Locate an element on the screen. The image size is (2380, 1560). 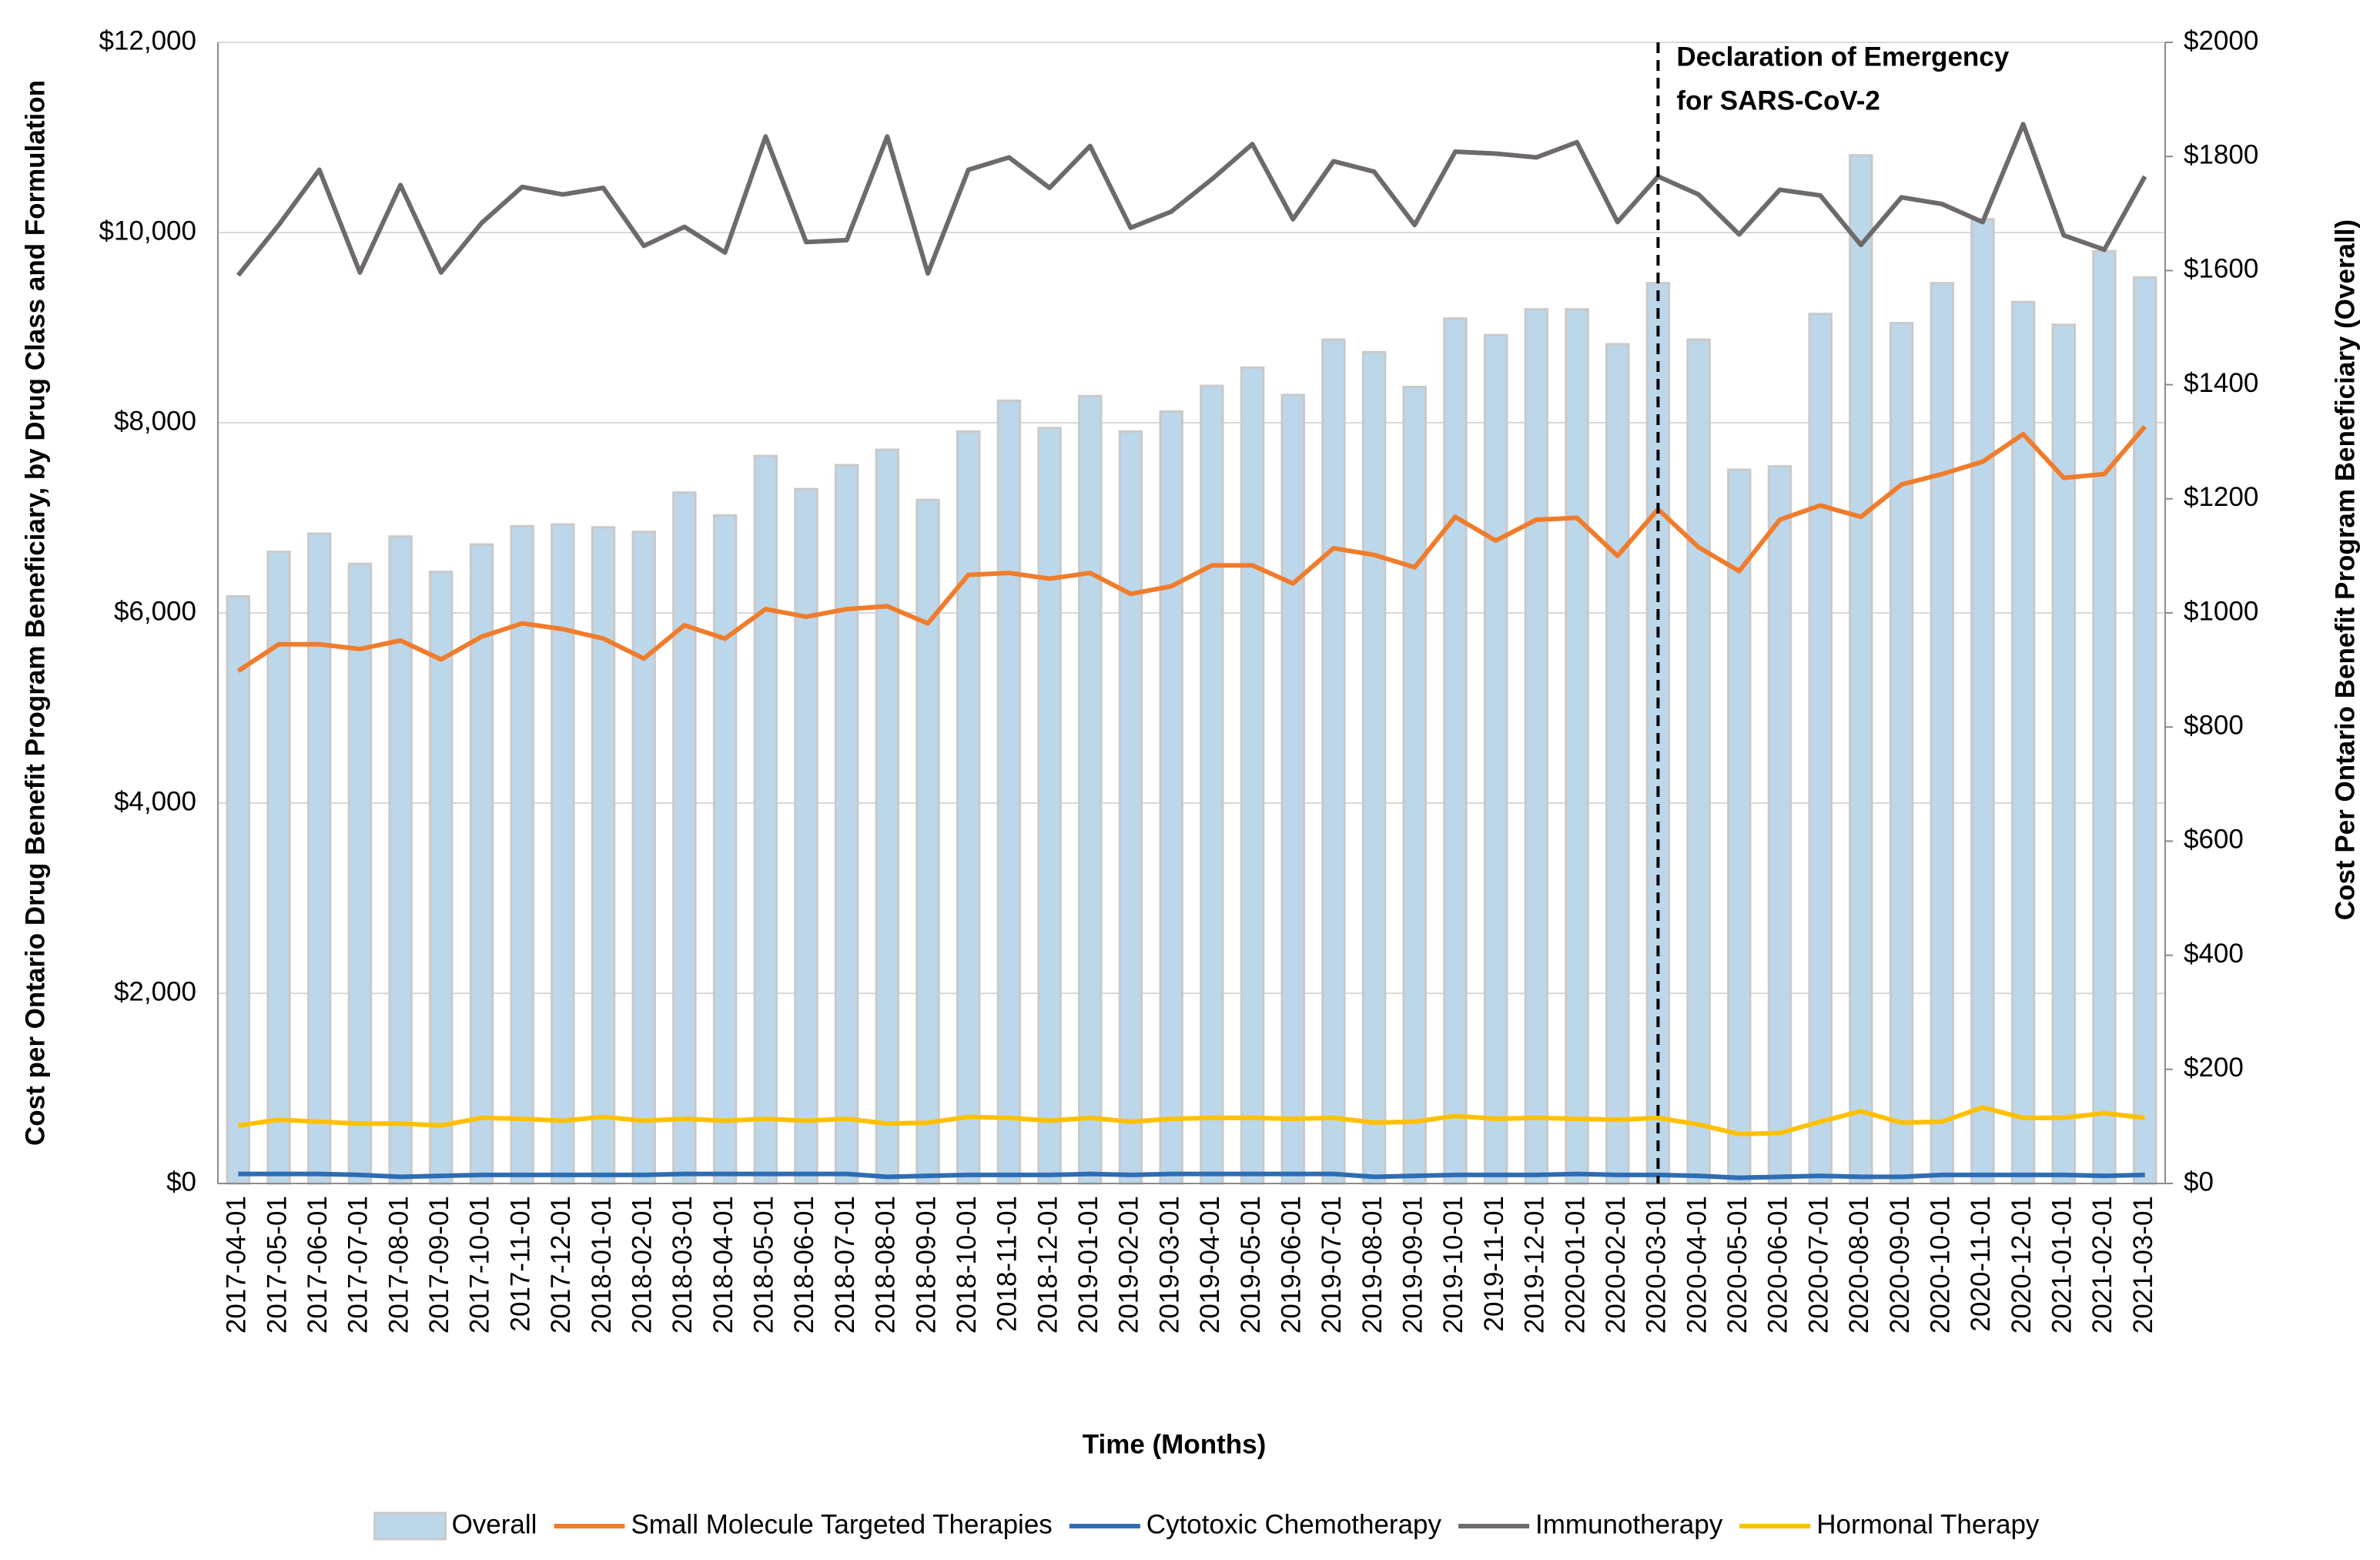
legend-swatch is located at coordinates (410, 1526).